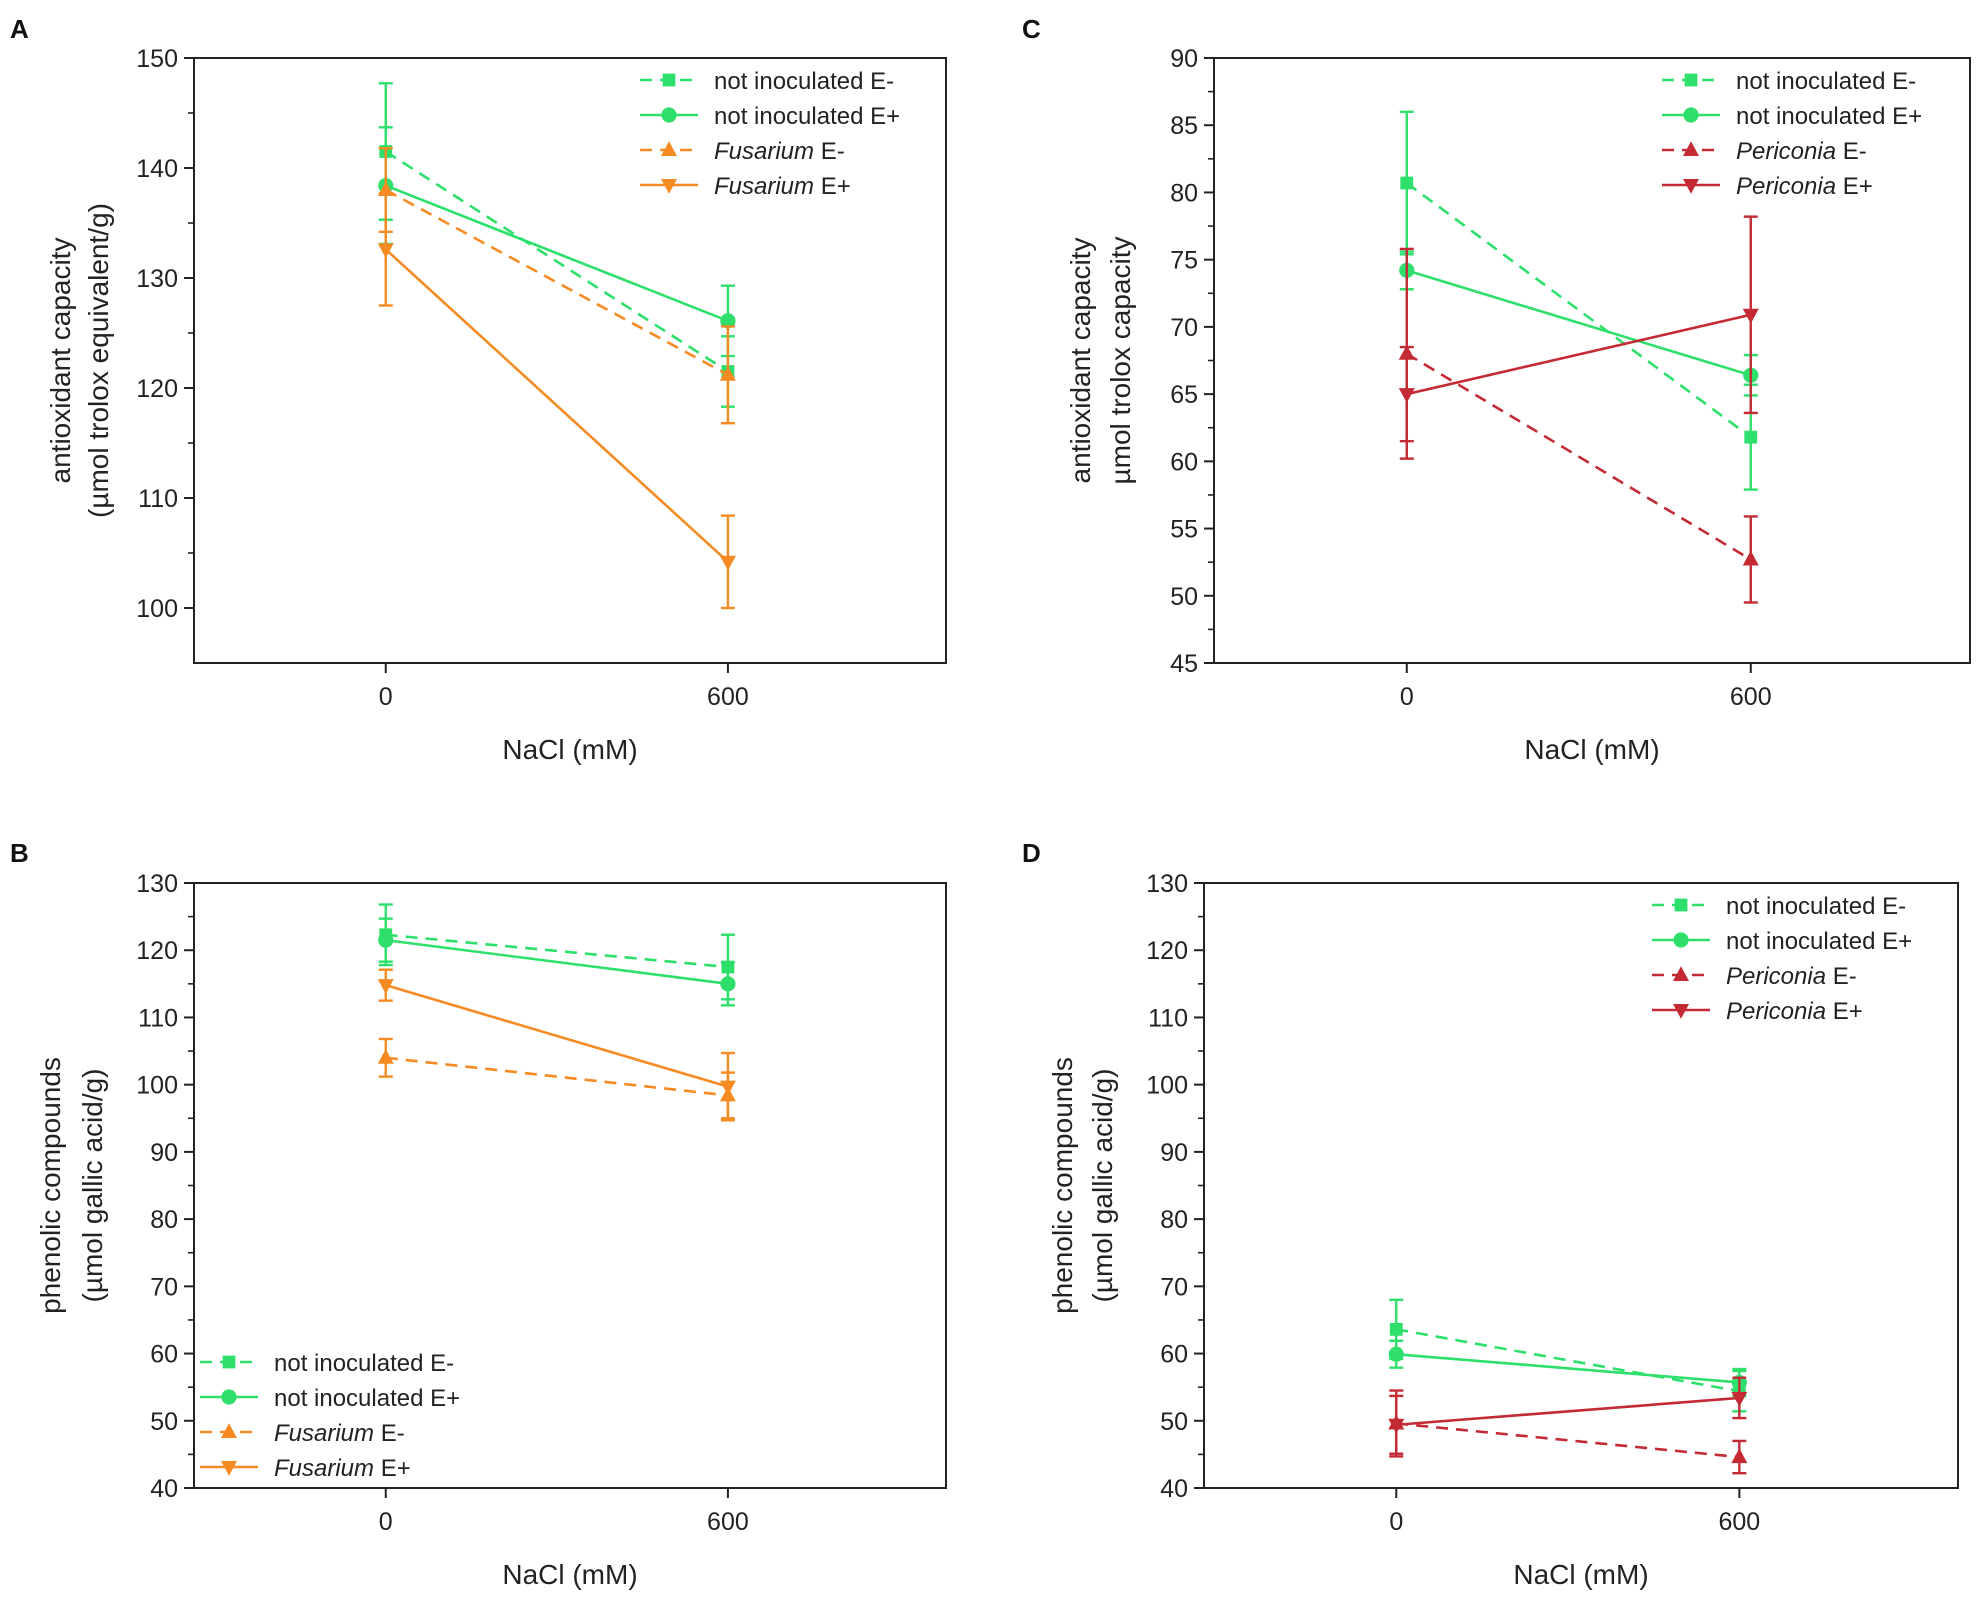 The width and height of the screenshot is (1979, 1600). I want to click on y-axis-label: (µmol trolox equivalent/g), so click(98, 360).